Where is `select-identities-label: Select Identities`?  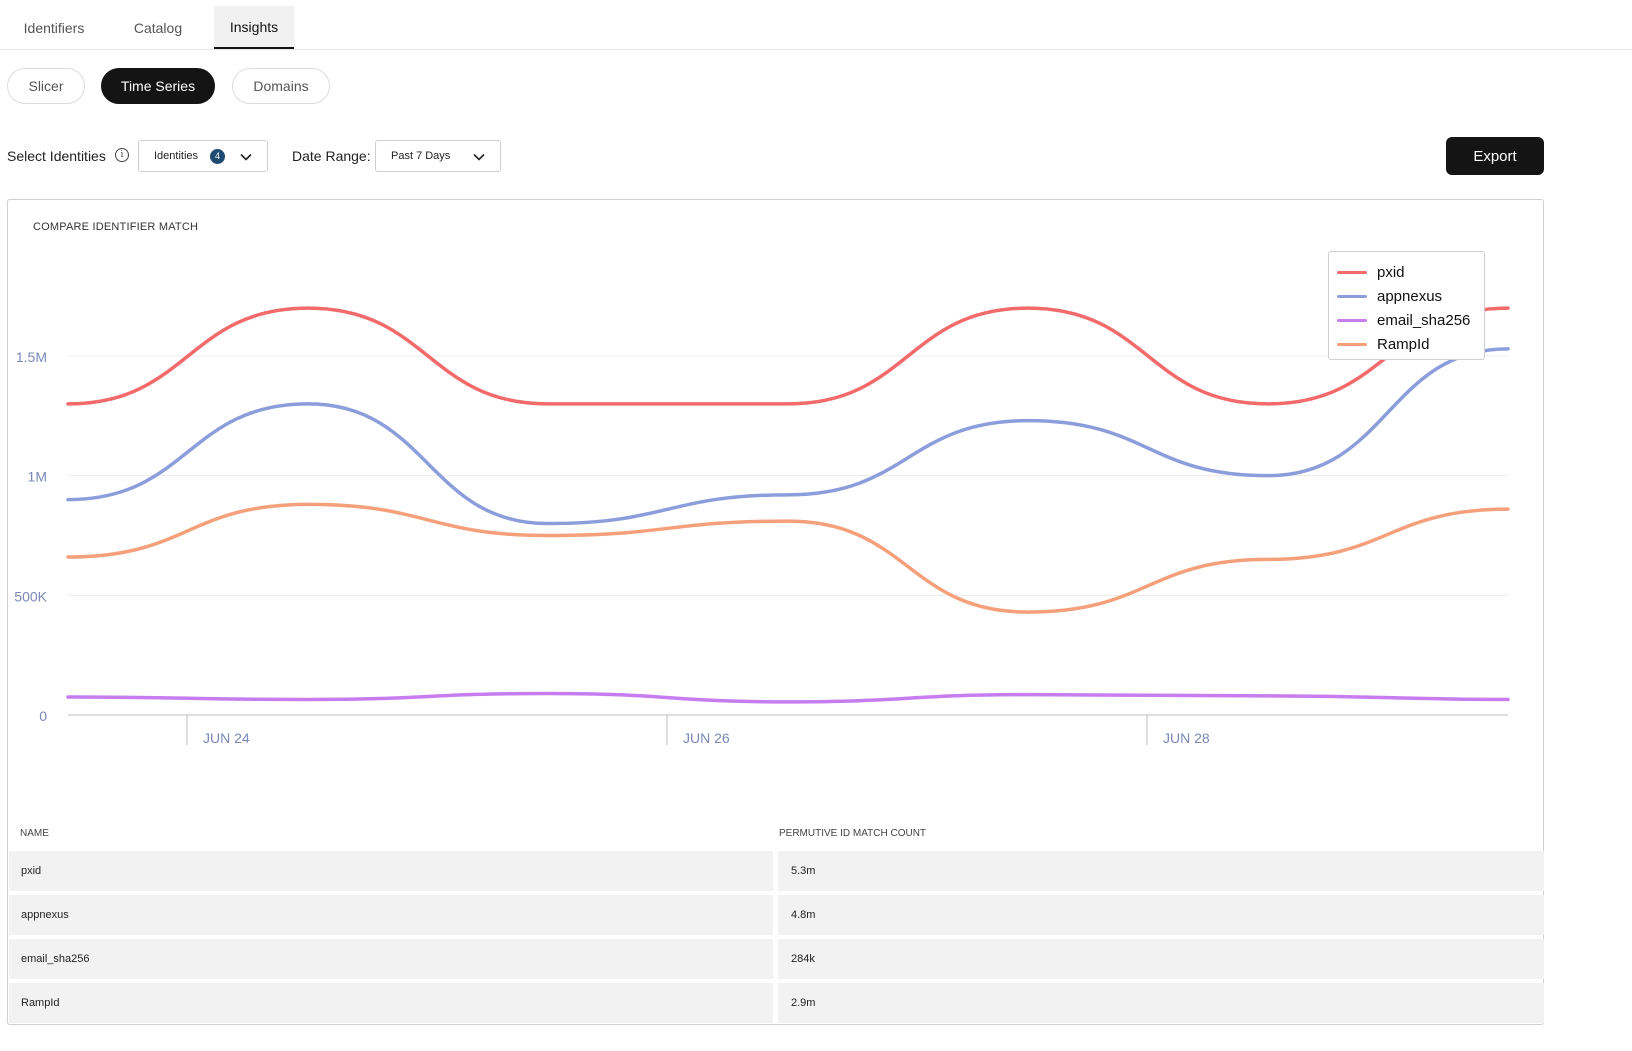 select-identities-label: Select Identities is located at coordinates (56, 156).